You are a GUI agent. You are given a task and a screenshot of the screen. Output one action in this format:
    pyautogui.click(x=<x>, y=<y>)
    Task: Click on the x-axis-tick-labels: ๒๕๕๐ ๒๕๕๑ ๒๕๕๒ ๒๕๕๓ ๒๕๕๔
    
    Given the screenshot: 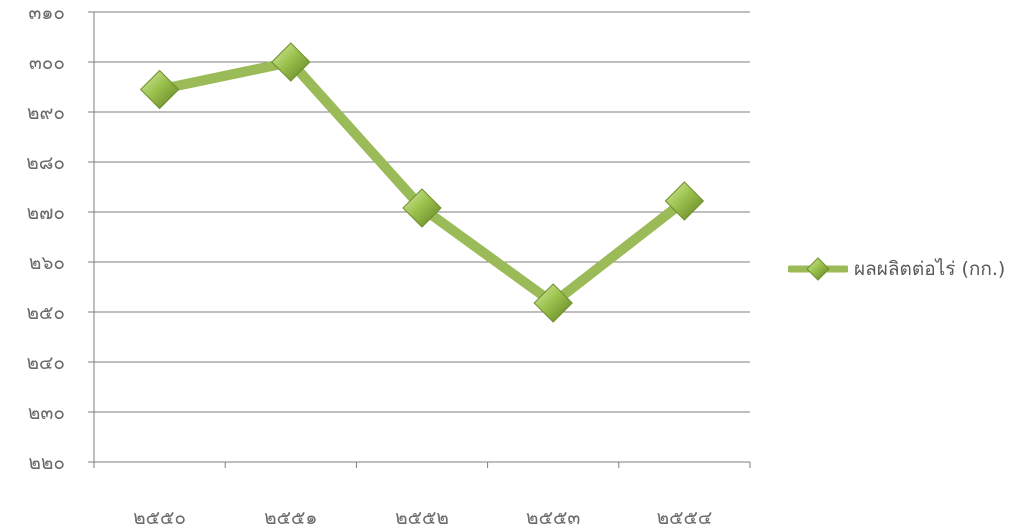 What is the action you would take?
    pyautogui.click(x=422, y=518)
    